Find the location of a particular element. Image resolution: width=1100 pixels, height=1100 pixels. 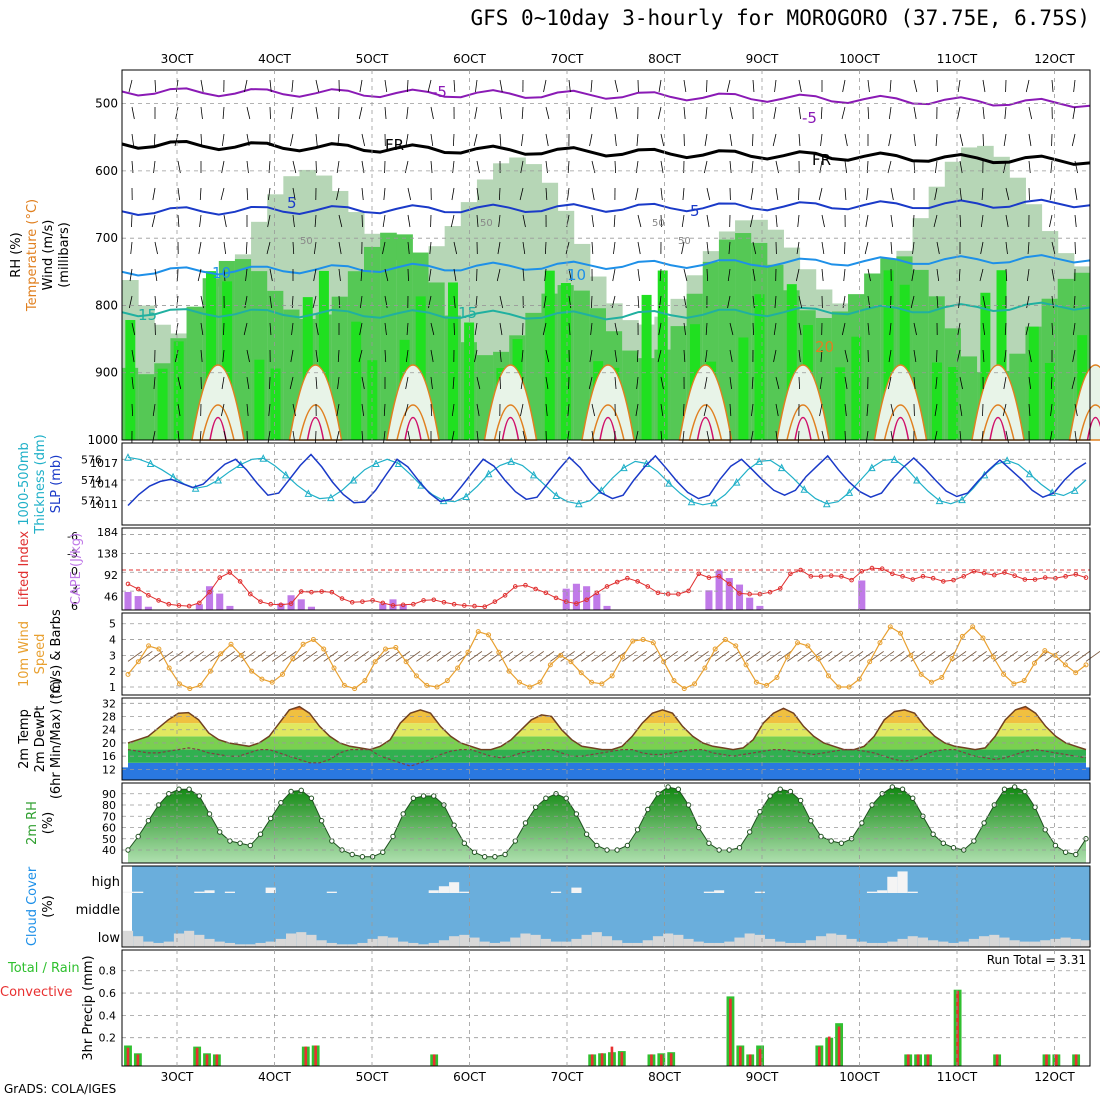

x-date-label-bottom: 4OCT is located at coordinates (274, 1077).